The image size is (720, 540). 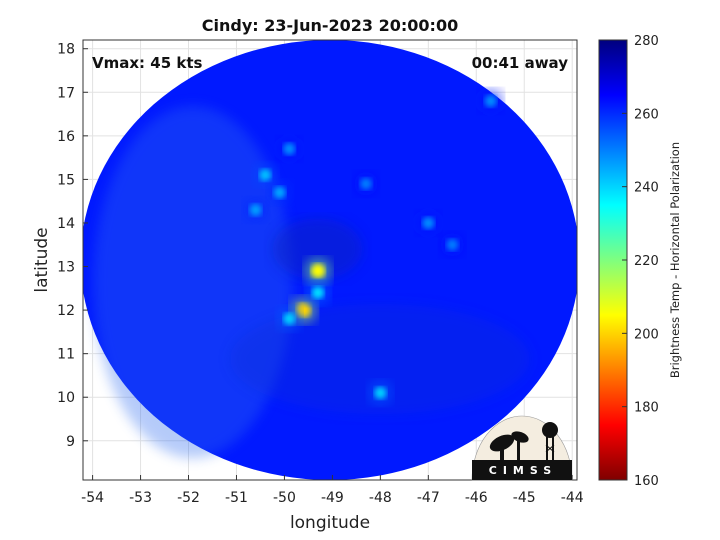 What do you see at coordinates (428, 498) in the screenshot?
I see `x-tick-label: -47` at bounding box center [428, 498].